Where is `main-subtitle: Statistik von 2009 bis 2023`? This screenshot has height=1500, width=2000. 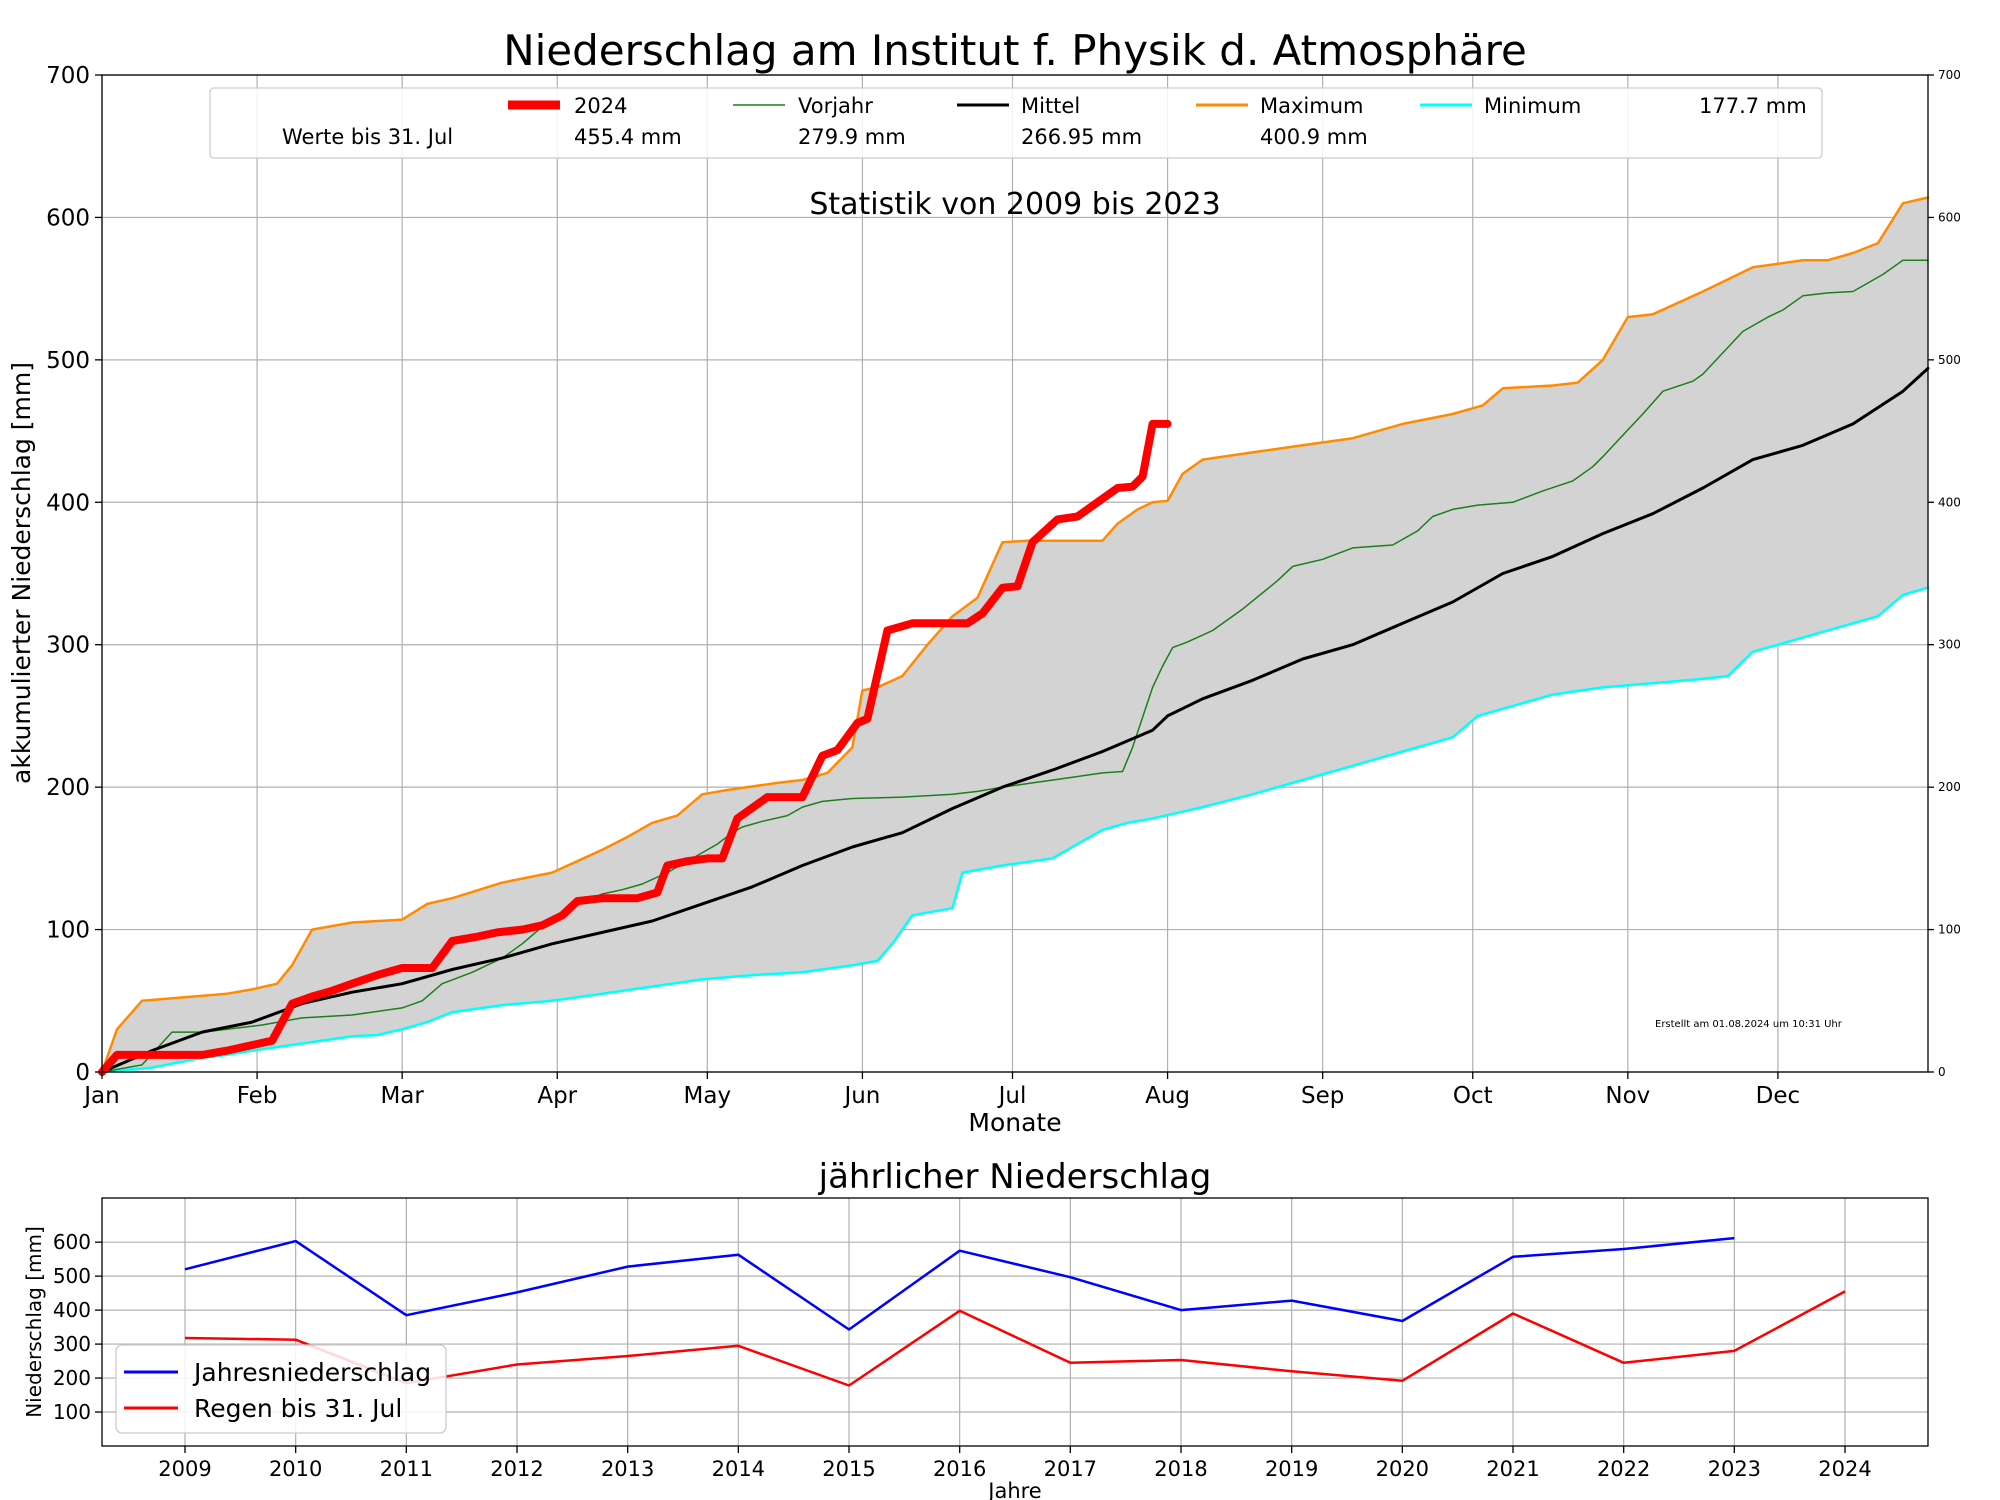 main-subtitle: Statistik von 2009 bis 2023 is located at coordinates (1014, 204).